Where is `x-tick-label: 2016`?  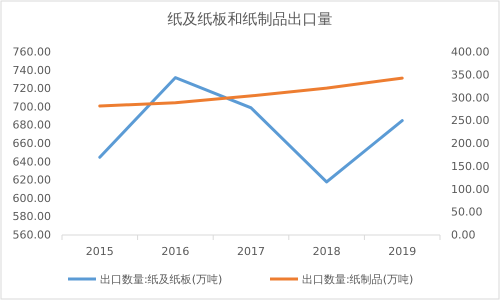
x-tick-label: 2016 is located at coordinates (175, 251).